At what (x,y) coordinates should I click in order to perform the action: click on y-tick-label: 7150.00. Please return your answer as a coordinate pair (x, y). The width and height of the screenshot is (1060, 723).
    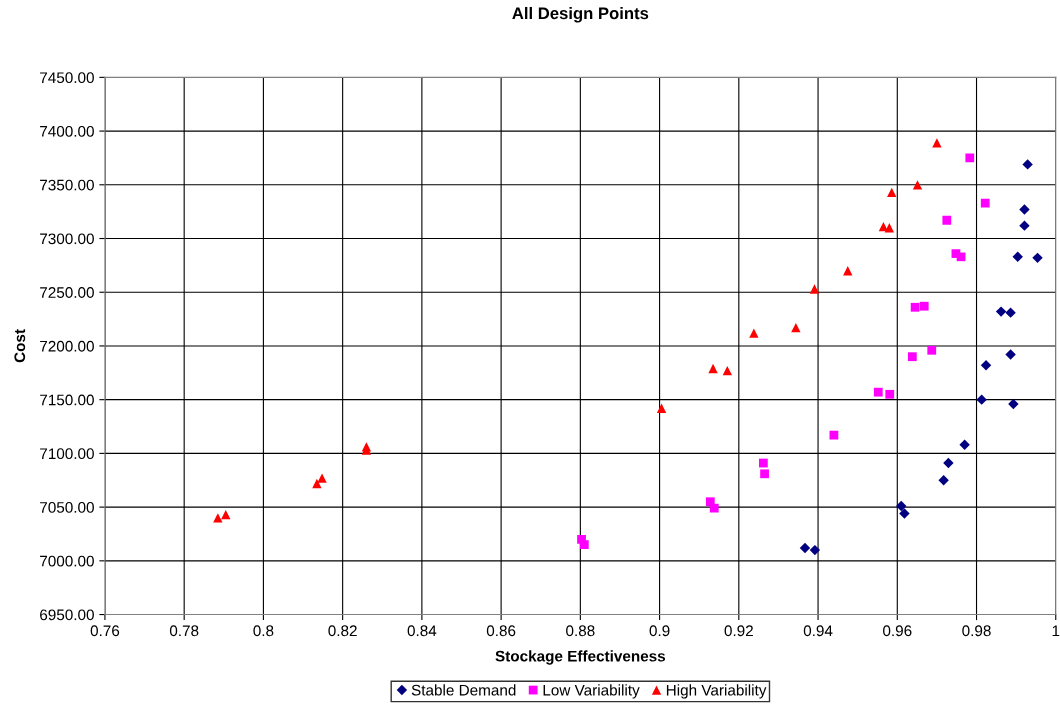
    Looking at the image, I should click on (67, 400).